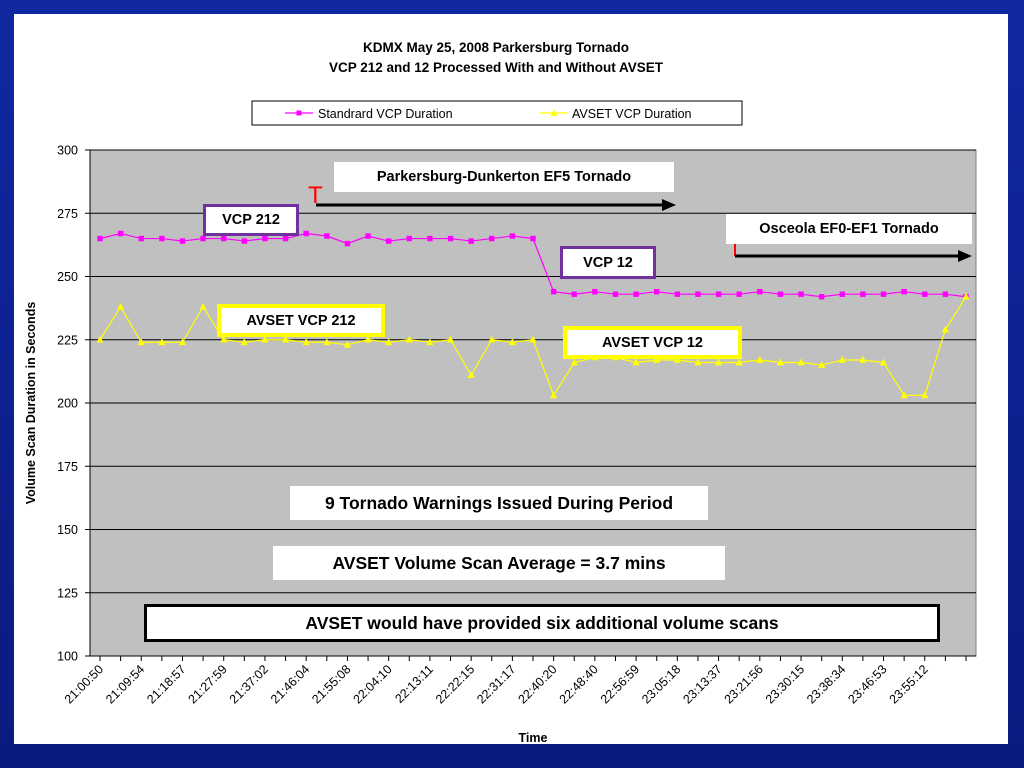  I want to click on x-tick-label: 23:38:34, so click(826, 684).